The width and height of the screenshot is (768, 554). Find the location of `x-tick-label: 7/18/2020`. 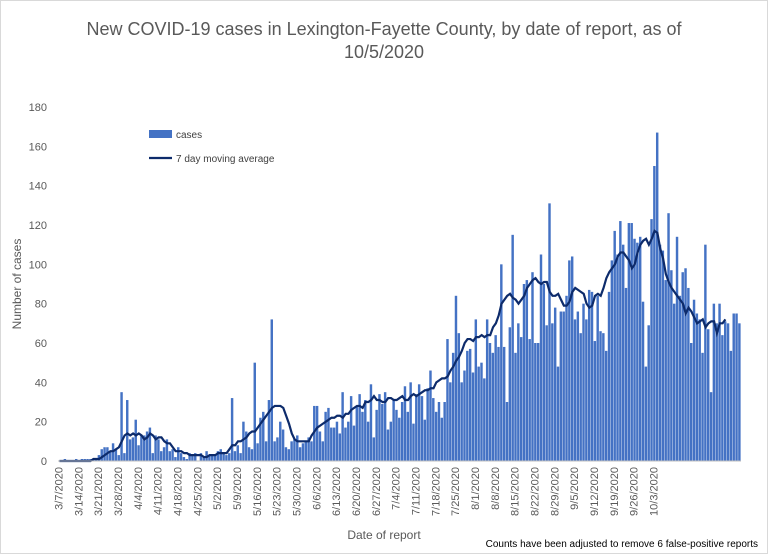

x-tick-label: 7/18/2020 is located at coordinates (436, 491).